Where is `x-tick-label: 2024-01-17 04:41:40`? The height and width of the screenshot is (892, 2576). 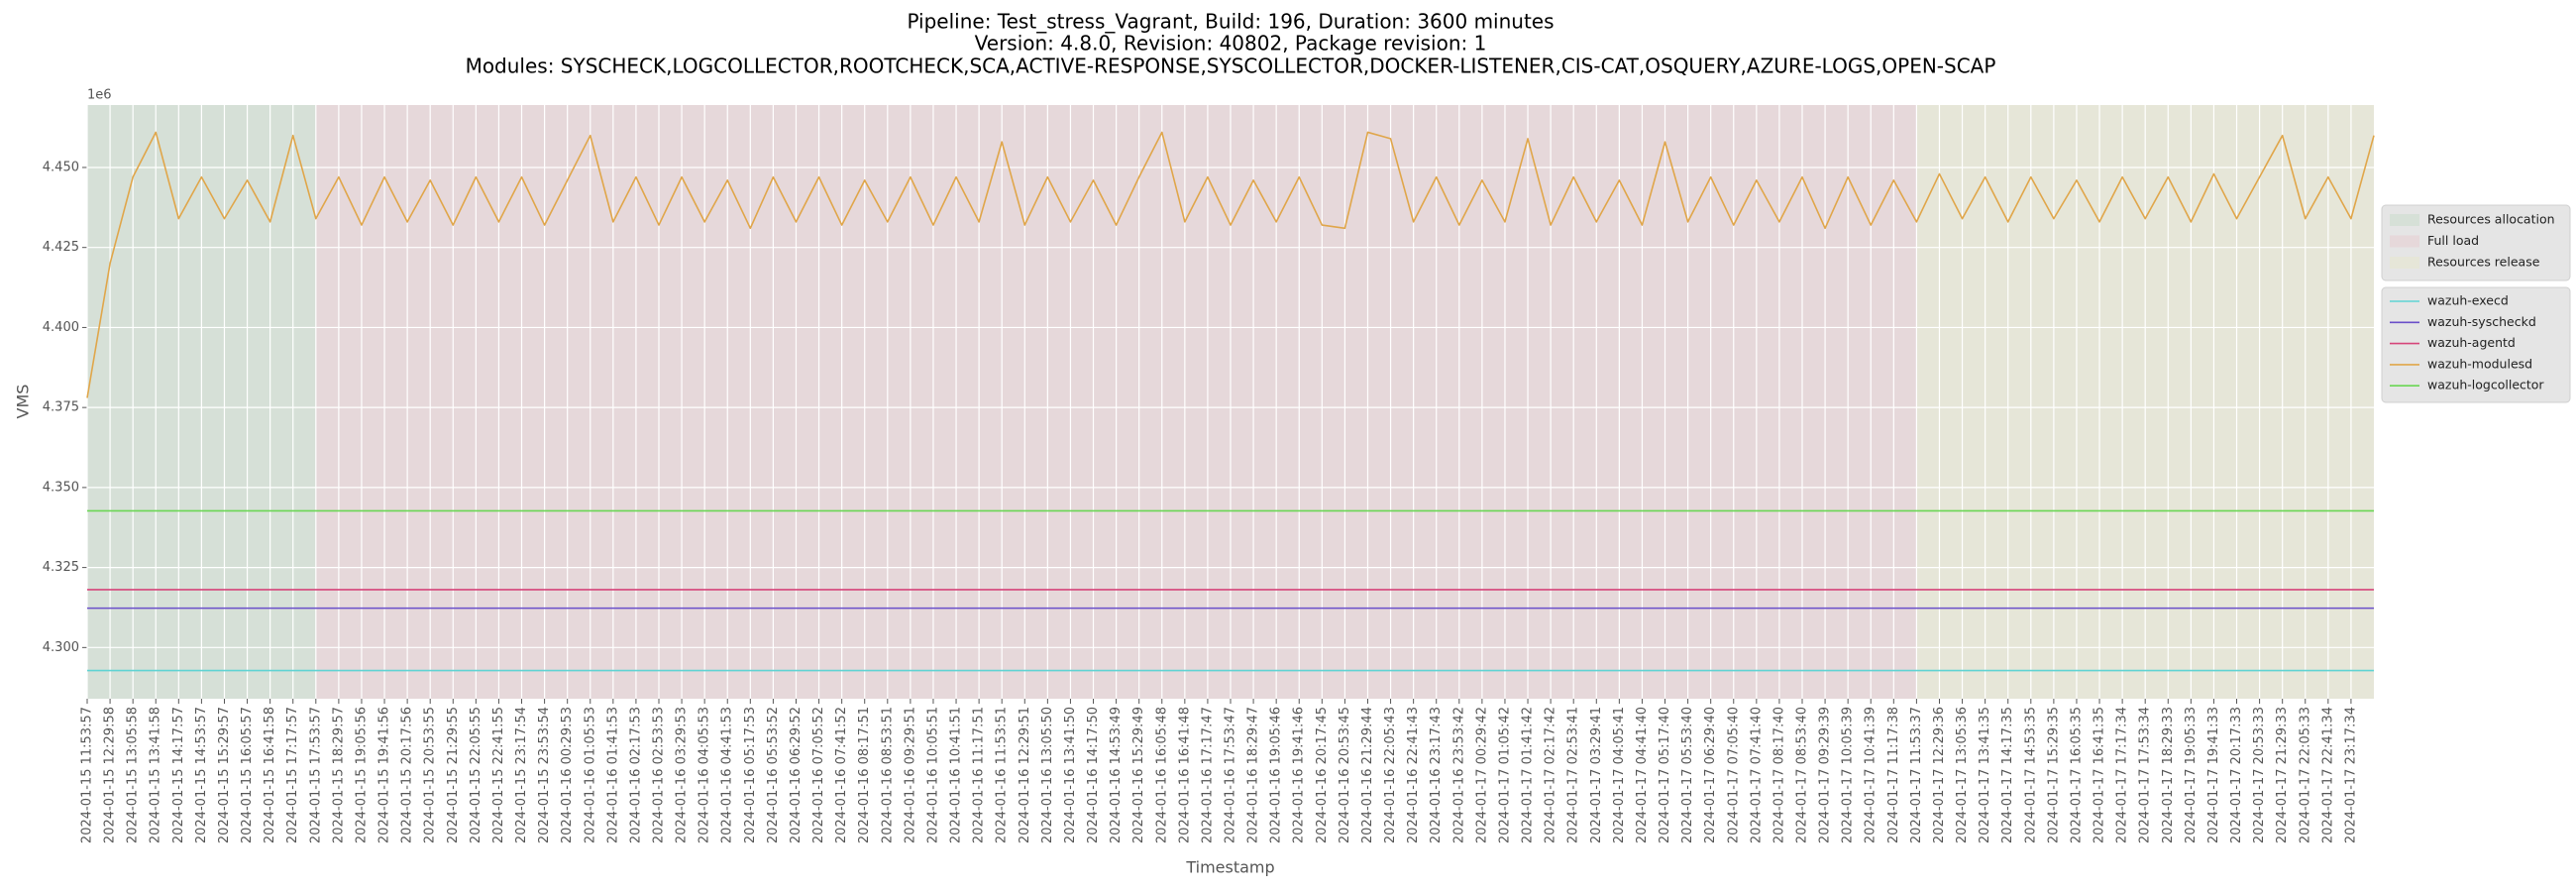
x-tick-label: 2024-01-17 04:41:40 is located at coordinates (1643, 775).